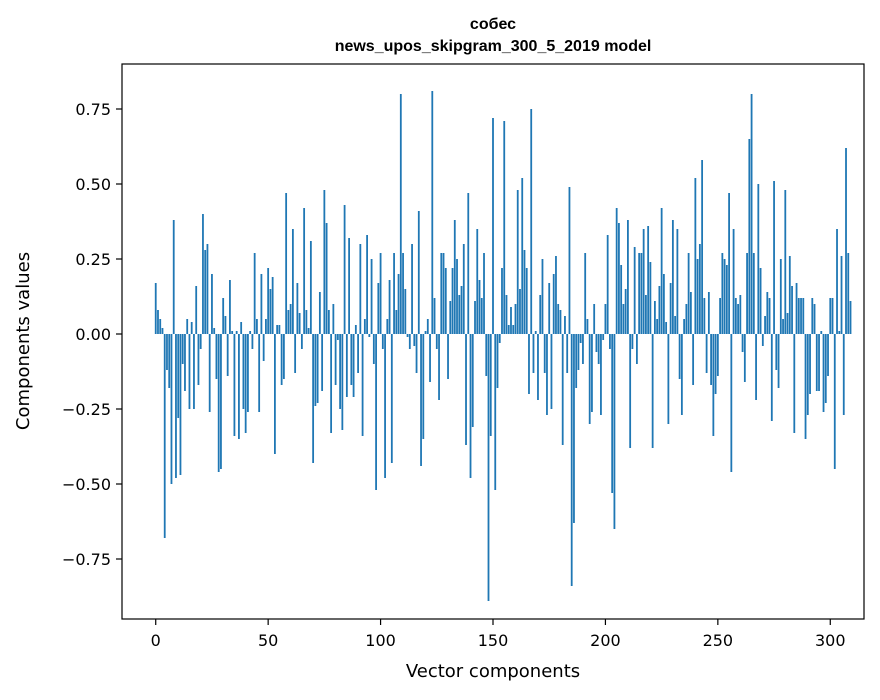  I want to click on y-tick-label: 0.75, so click(93, 109).